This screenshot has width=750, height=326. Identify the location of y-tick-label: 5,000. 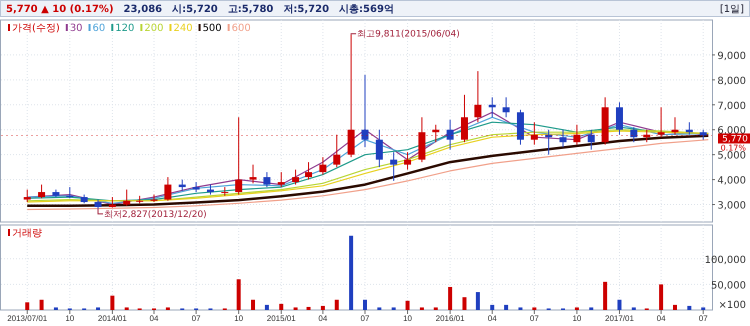
(731, 156).